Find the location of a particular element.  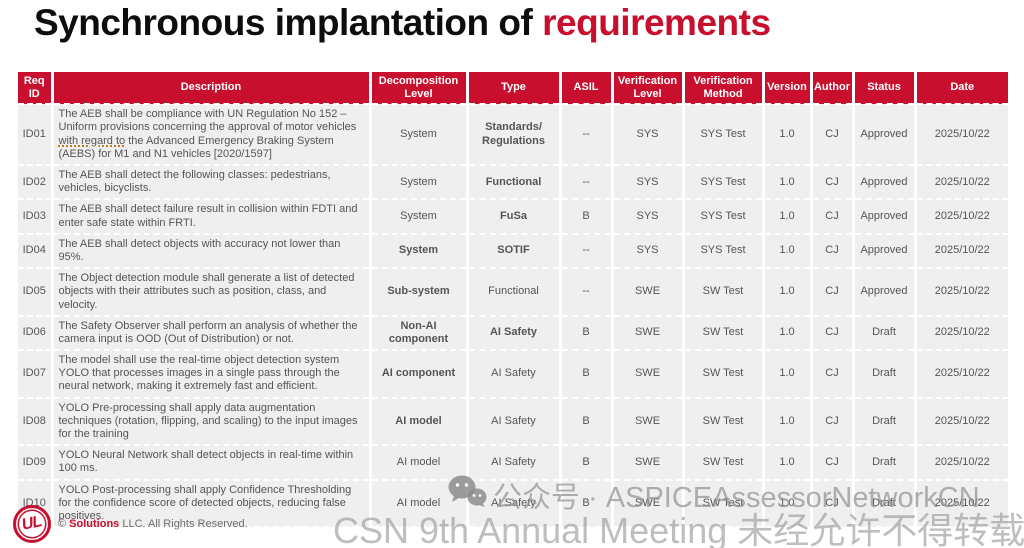

type-cell: FuSa is located at coordinates (514, 217).